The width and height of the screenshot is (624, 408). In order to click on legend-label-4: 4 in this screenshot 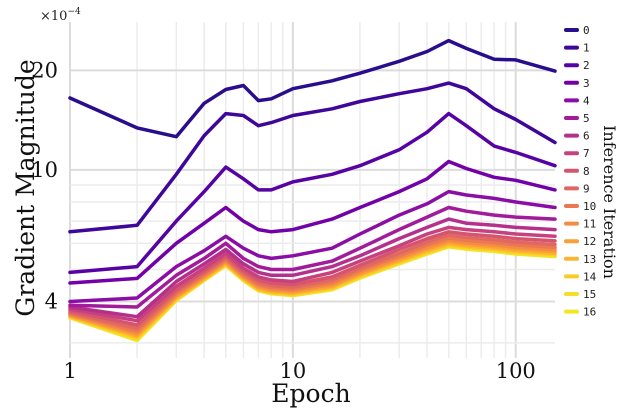, I will do `click(586, 100)`.